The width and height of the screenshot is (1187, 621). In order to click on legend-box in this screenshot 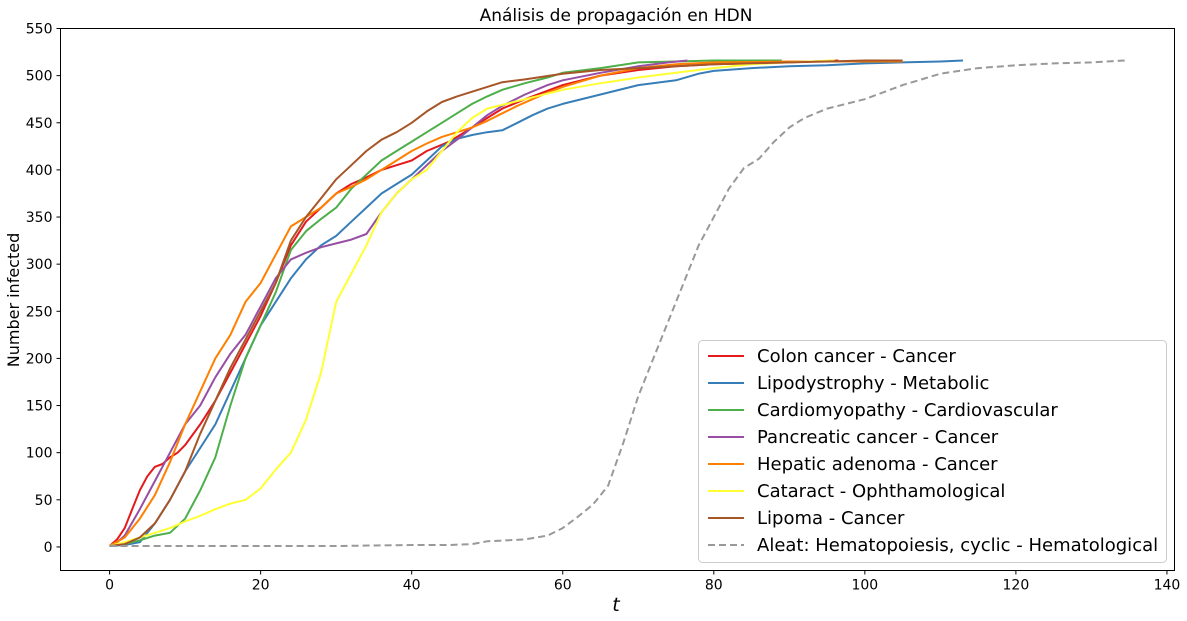, I will do `click(932, 451)`.